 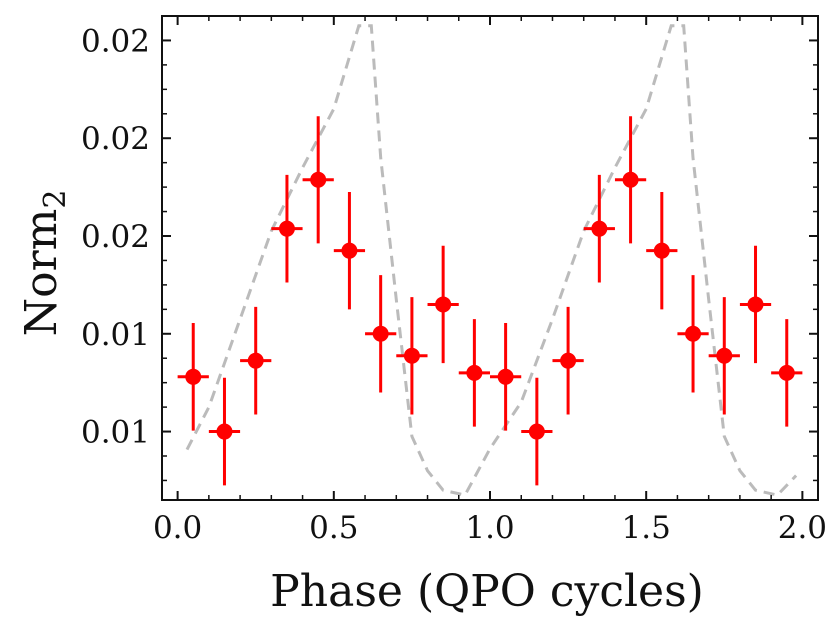 I want to click on x-tick-label: 0.0, so click(x=177, y=528).